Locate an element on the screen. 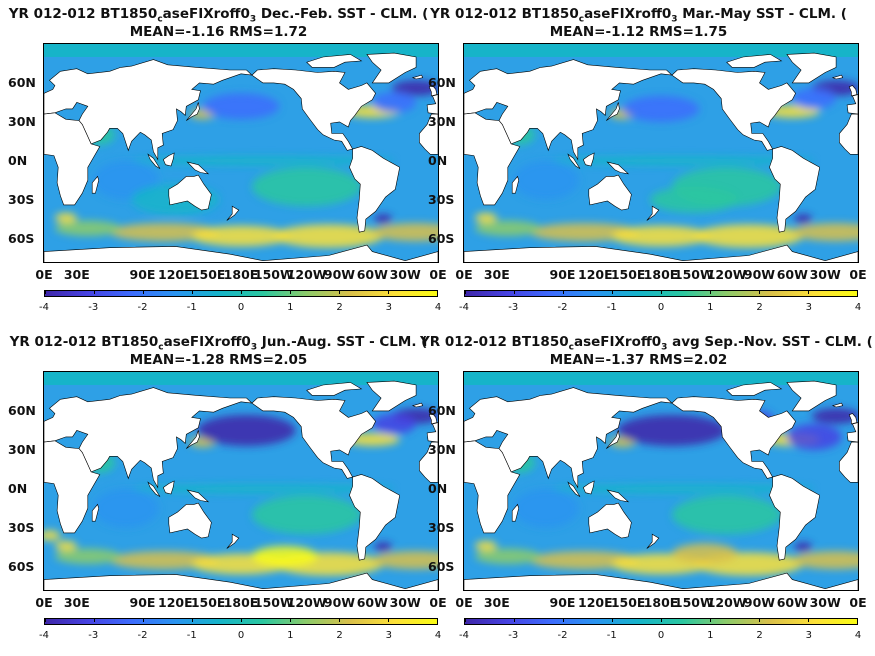  land-namerica is located at coordinates (313, 109).